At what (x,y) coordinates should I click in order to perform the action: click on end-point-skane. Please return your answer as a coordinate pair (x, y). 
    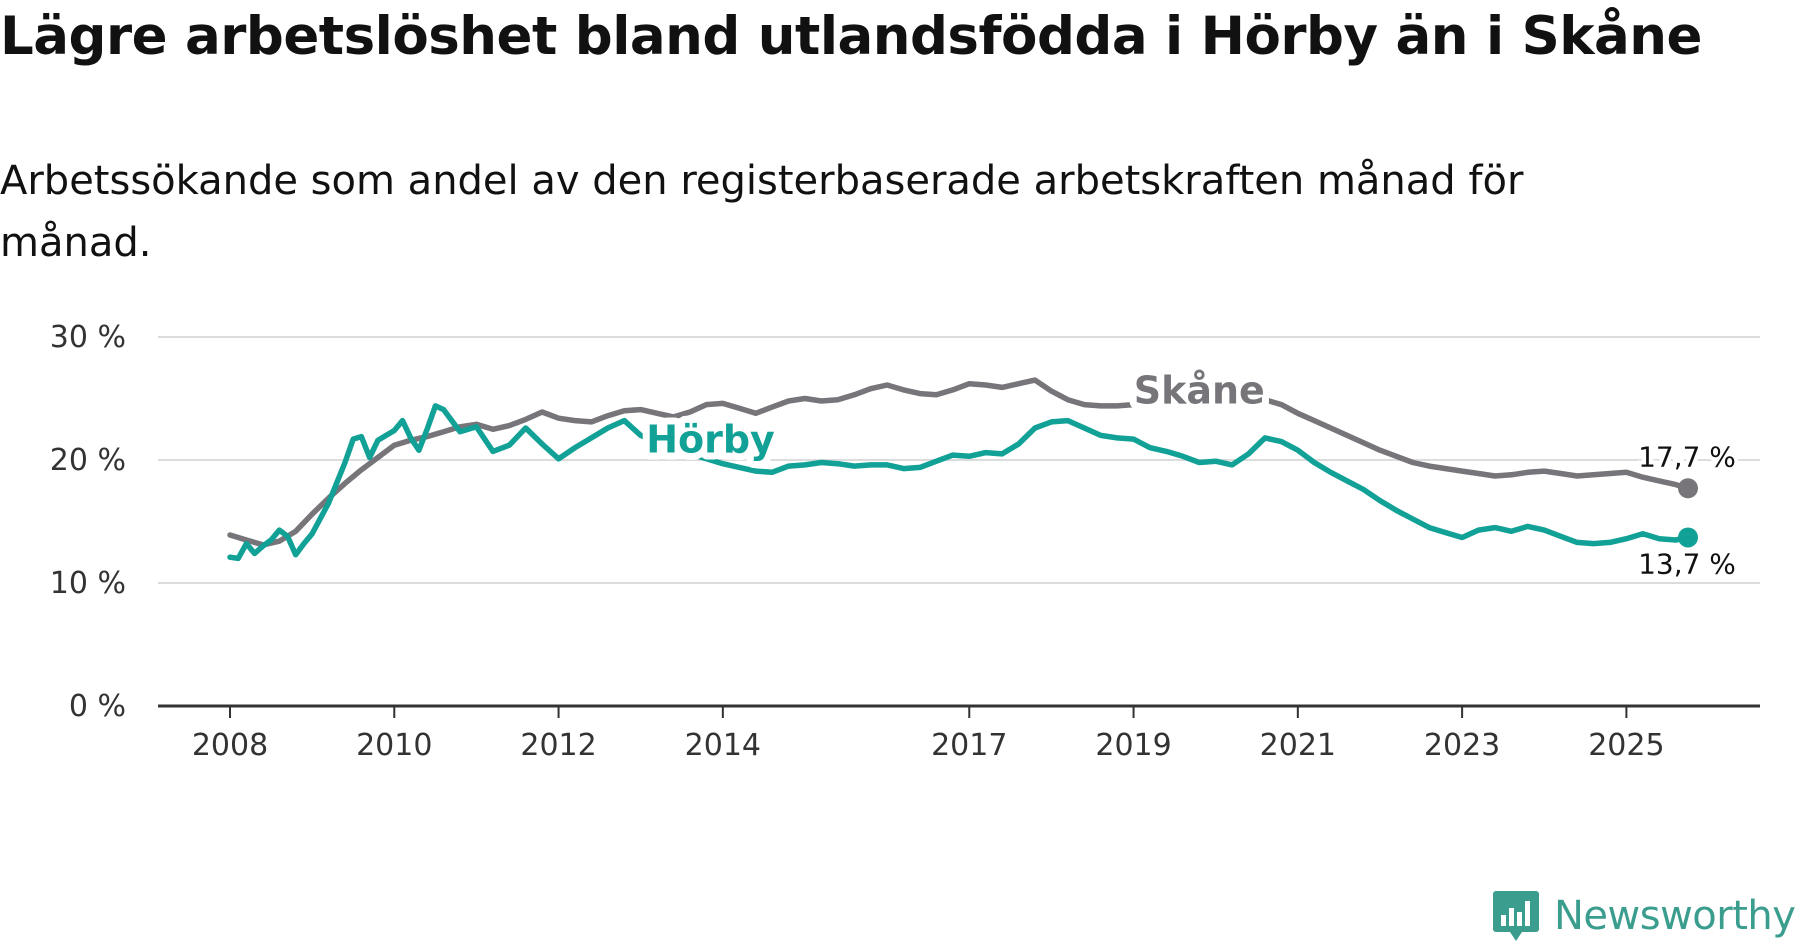
    Looking at the image, I should click on (1688, 488).